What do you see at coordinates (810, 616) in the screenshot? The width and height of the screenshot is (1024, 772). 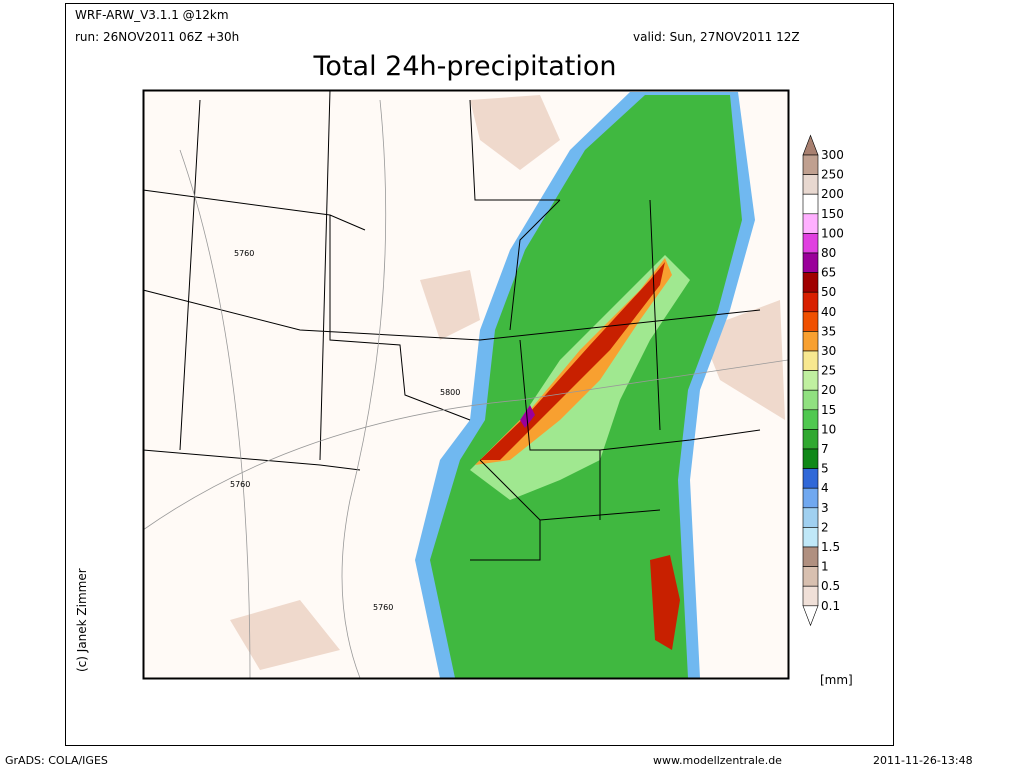 I see `colorbar-end` at bounding box center [810, 616].